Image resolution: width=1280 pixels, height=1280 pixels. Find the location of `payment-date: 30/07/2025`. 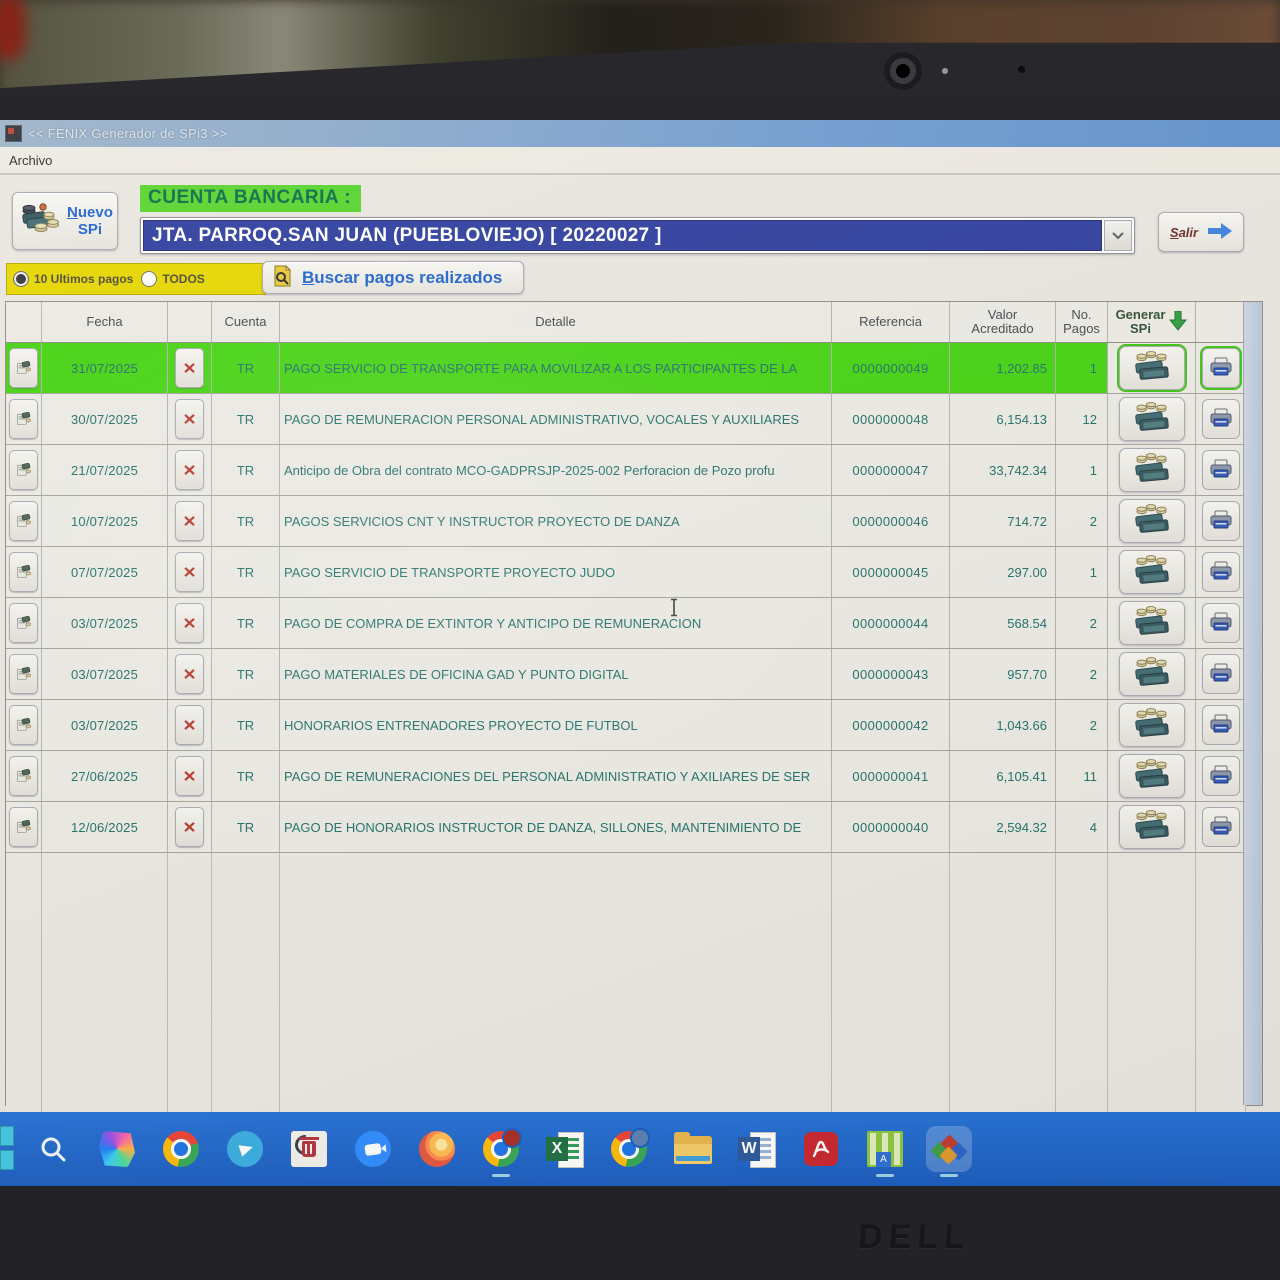

payment-date: 30/07/2025 is located at coordinates (105, 419).